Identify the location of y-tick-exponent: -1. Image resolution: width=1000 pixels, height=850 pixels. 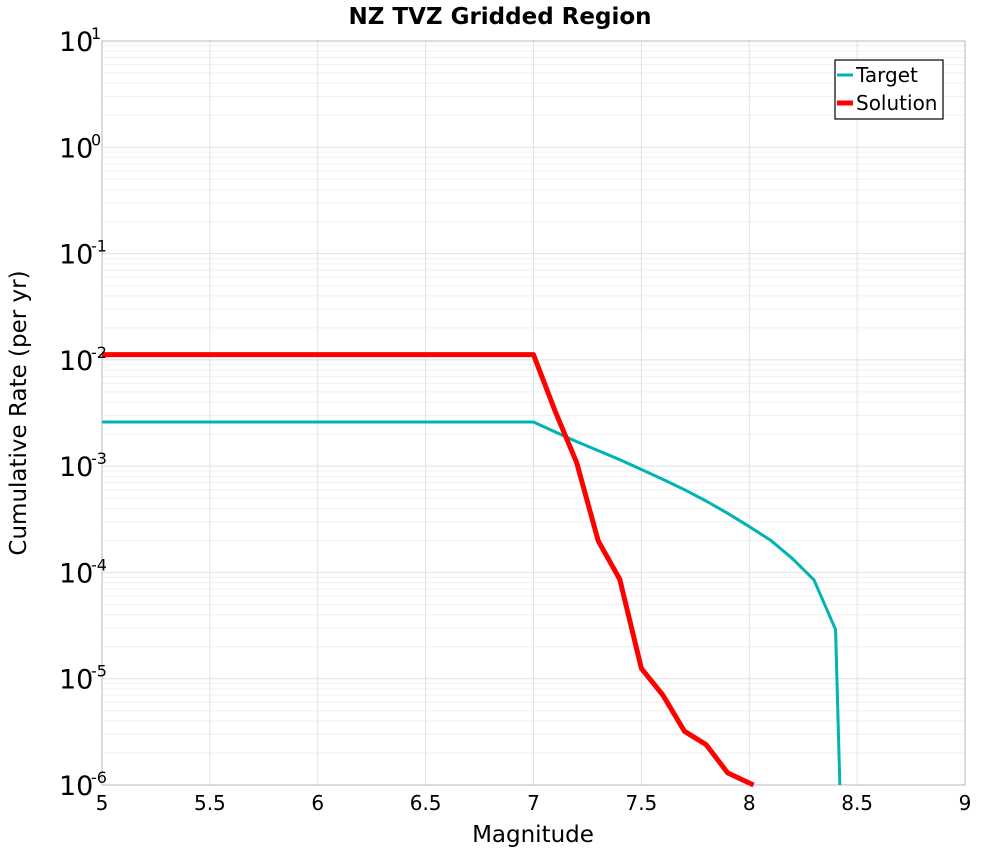
(99, 246).